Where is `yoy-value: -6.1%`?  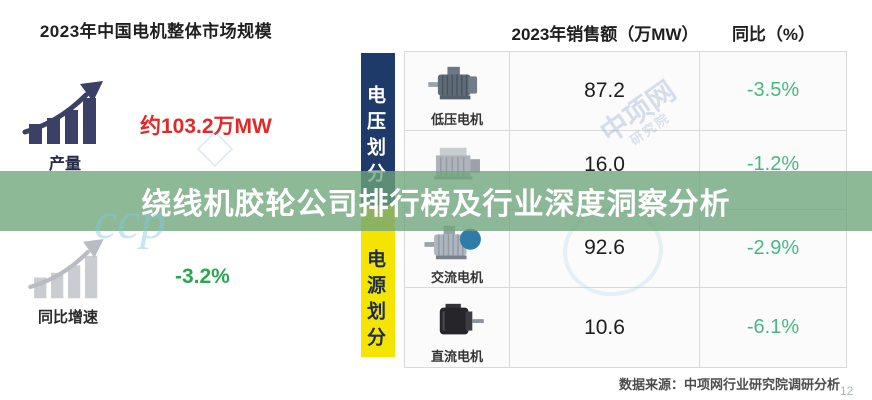 yoy-value: -6.1% is located at coordinates (773, 327).